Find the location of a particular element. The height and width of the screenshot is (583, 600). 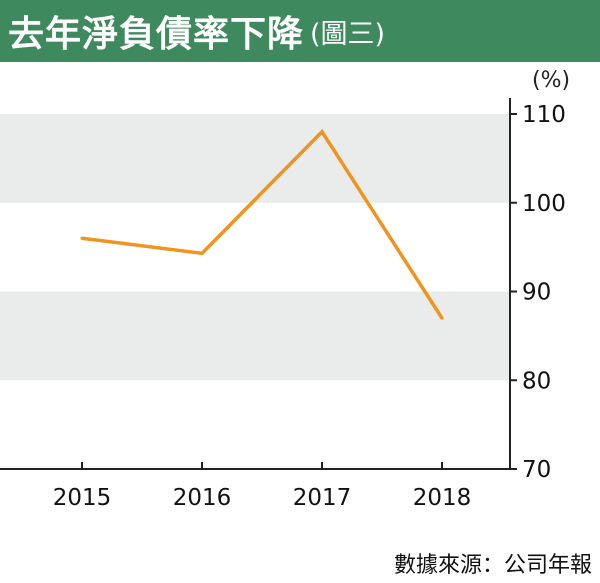

x-tick-label-2017: 2017 is located at coordinates (322, 498).